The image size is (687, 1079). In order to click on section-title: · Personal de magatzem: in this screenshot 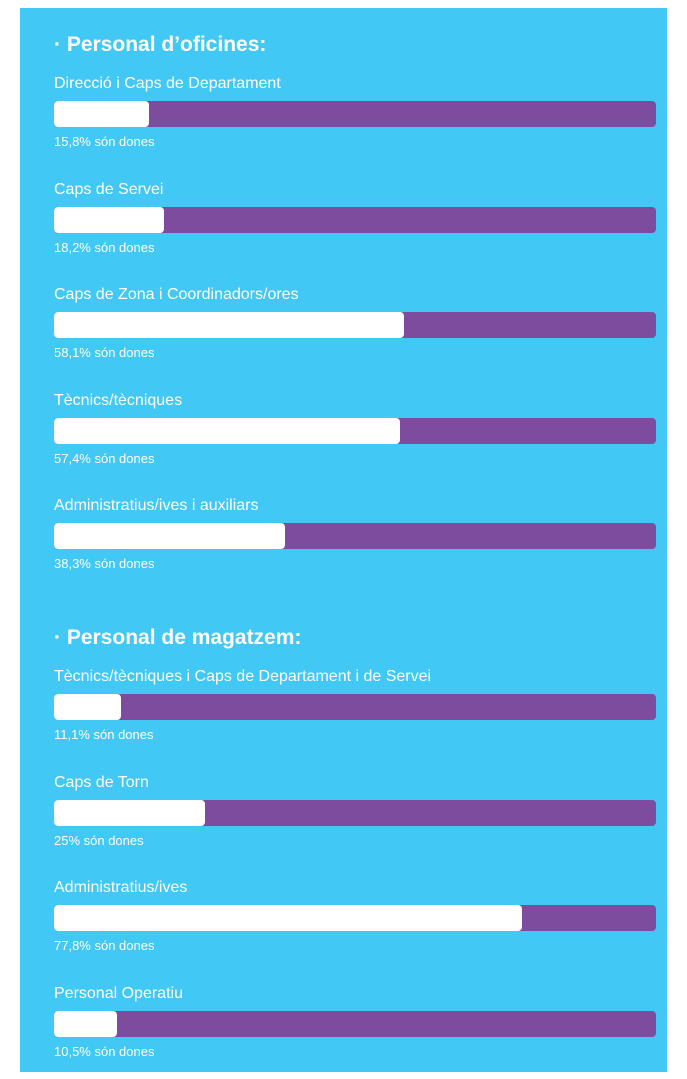, I will do `click(178, 637)`.